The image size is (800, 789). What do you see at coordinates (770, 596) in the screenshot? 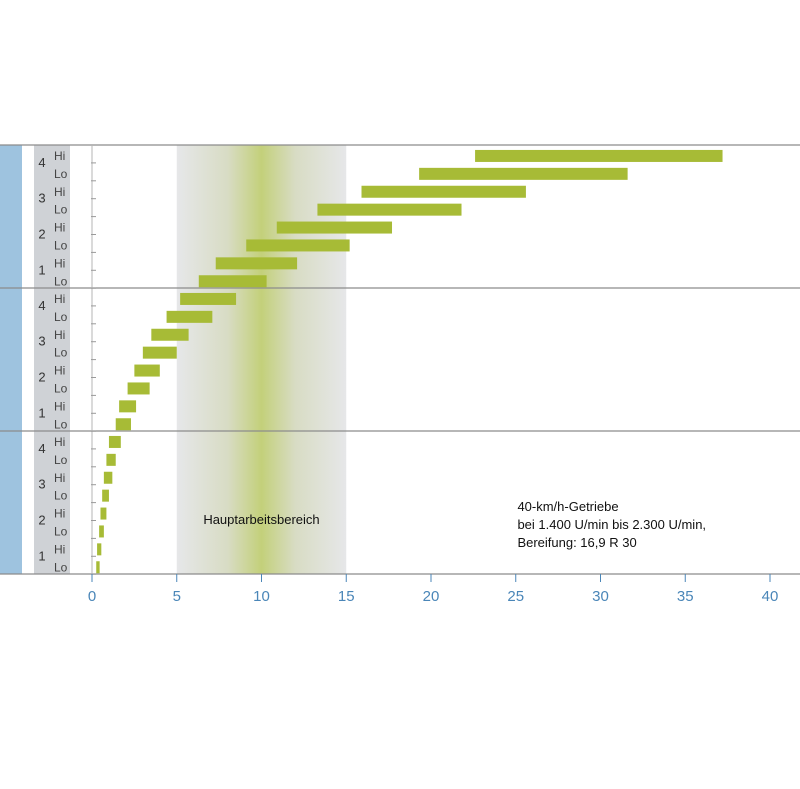
I see `x-tick-label: 40` at bounding box center [770, 596].